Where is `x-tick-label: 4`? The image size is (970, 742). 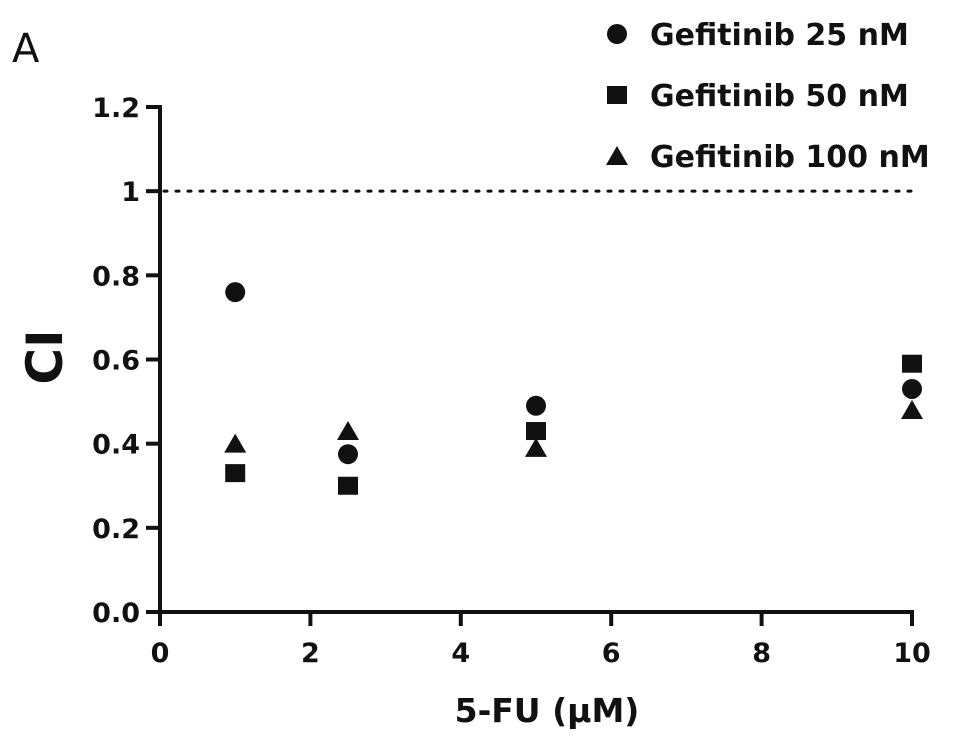 x-tick-label: 4 is located at coordinates (460, 653).